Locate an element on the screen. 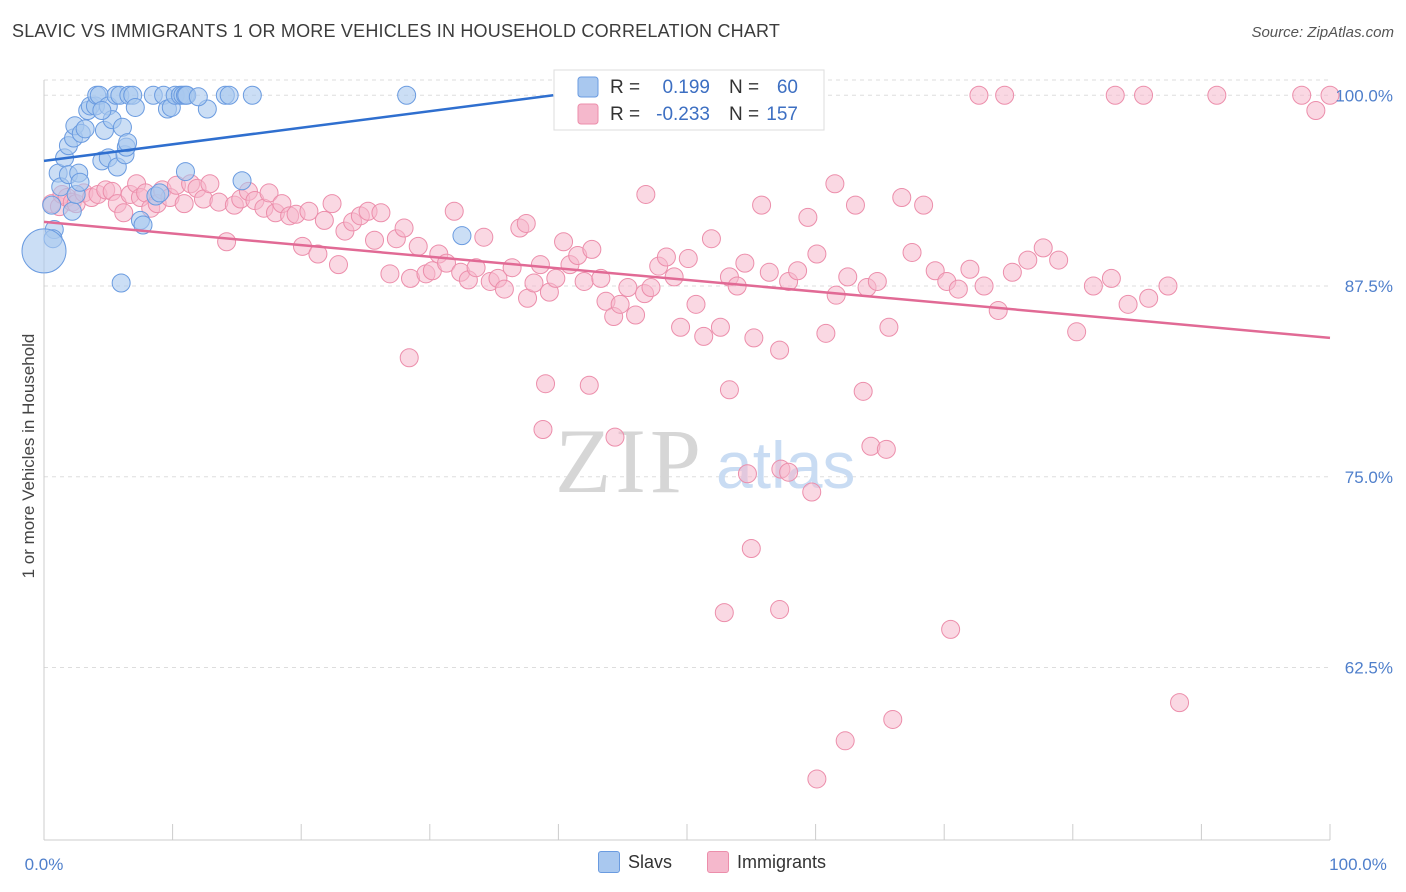 This screenshot has width=1406, height=892. immigrants-n-value: 157 is located at coordinates (782, 114).